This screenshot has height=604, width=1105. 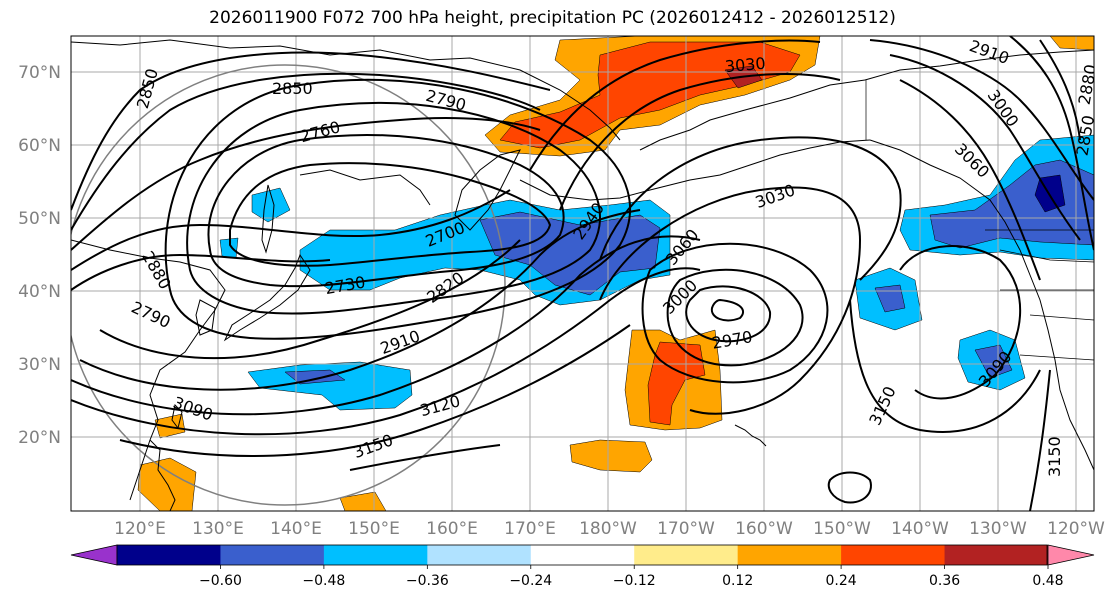 I want to click on coast-siberia, so click(x=346, y=90).